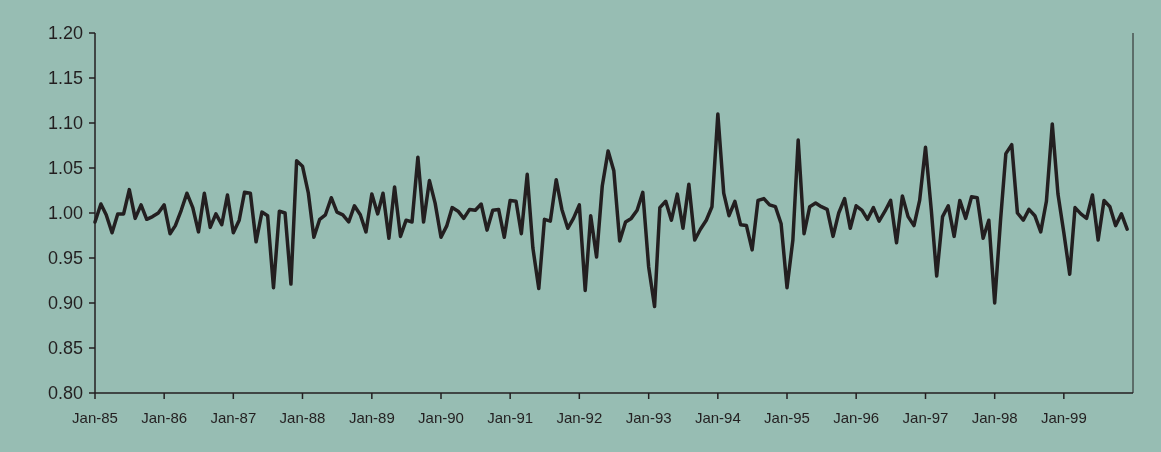 This screenshot has height=452, width=1161. What do you see at coordinates (65, 213) in the screenshot?
I see `y-tick-label: 1.00` at bounding box center [65, 213].